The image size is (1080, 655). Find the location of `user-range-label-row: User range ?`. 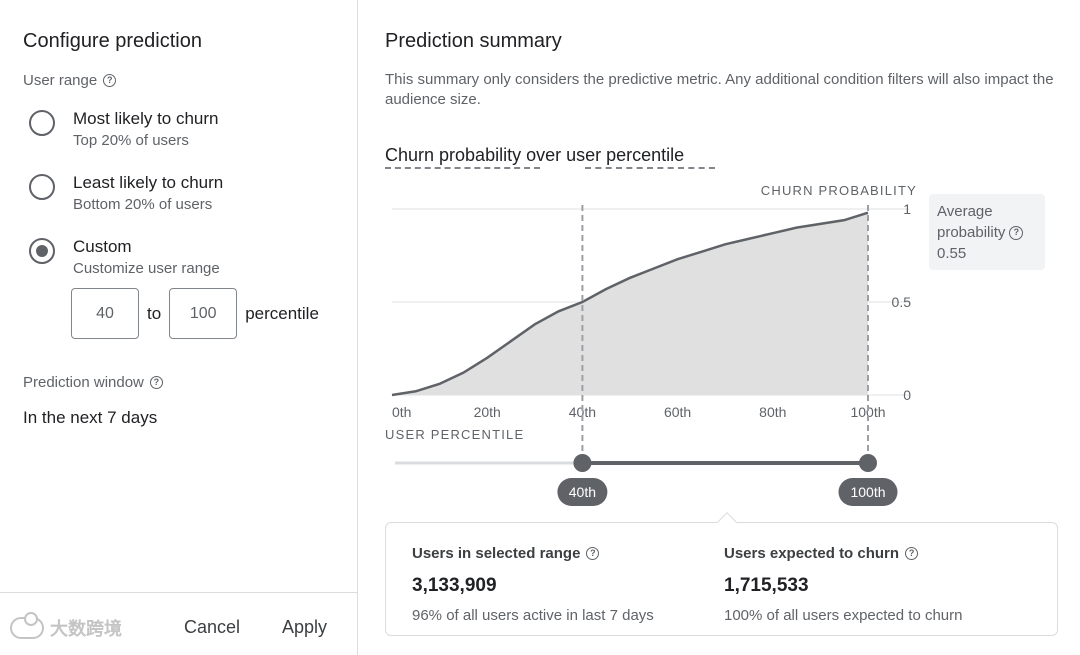

user-range-label-row: User range ? is located at coordinates (70, 80).